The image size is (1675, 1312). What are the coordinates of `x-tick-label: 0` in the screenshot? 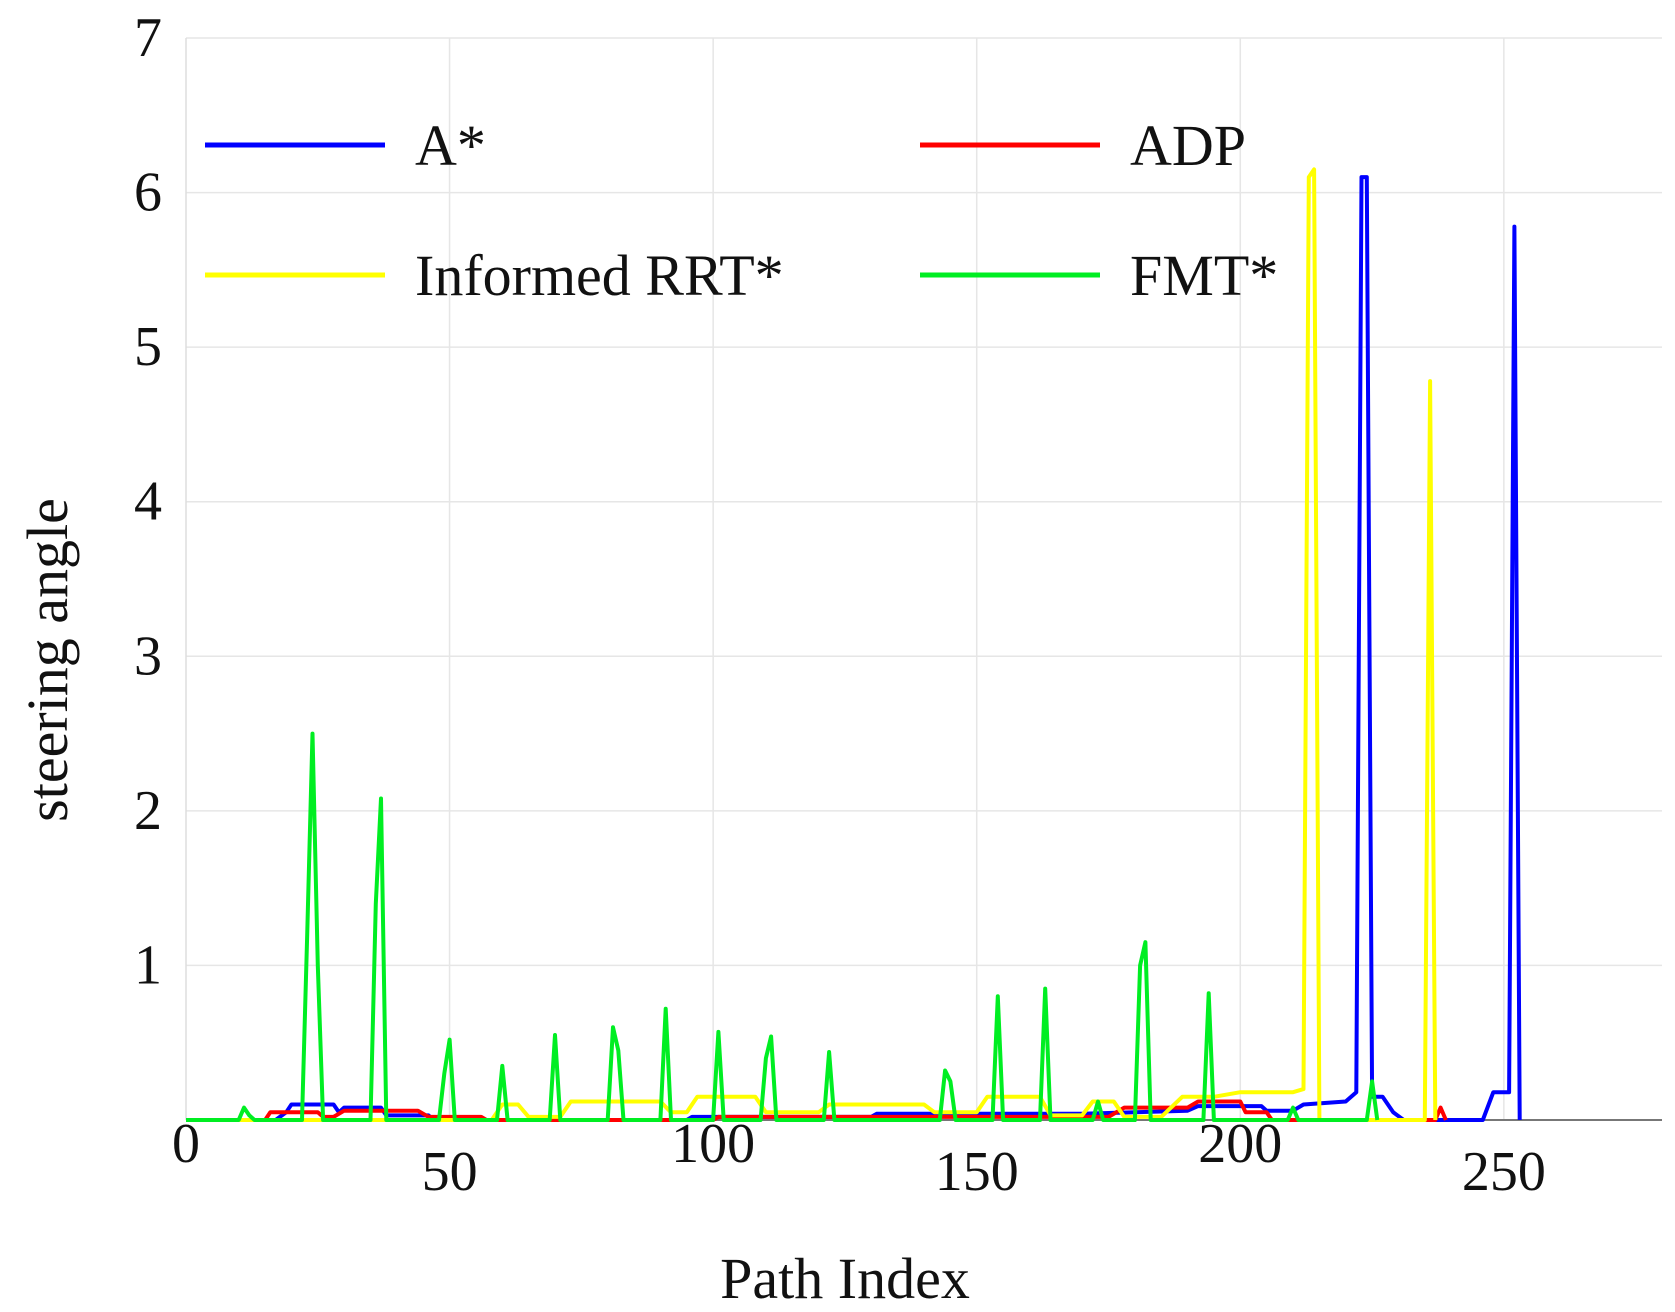 It's located at (186, 1144).